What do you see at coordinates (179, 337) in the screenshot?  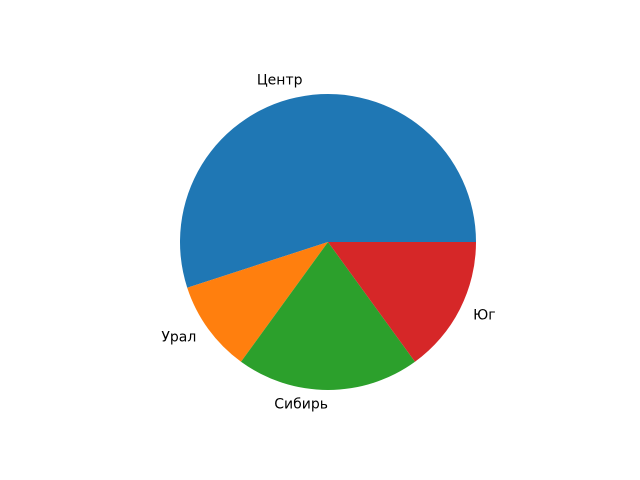 I see `pie-label-ural: Урал` at bounding box center [179, 337].